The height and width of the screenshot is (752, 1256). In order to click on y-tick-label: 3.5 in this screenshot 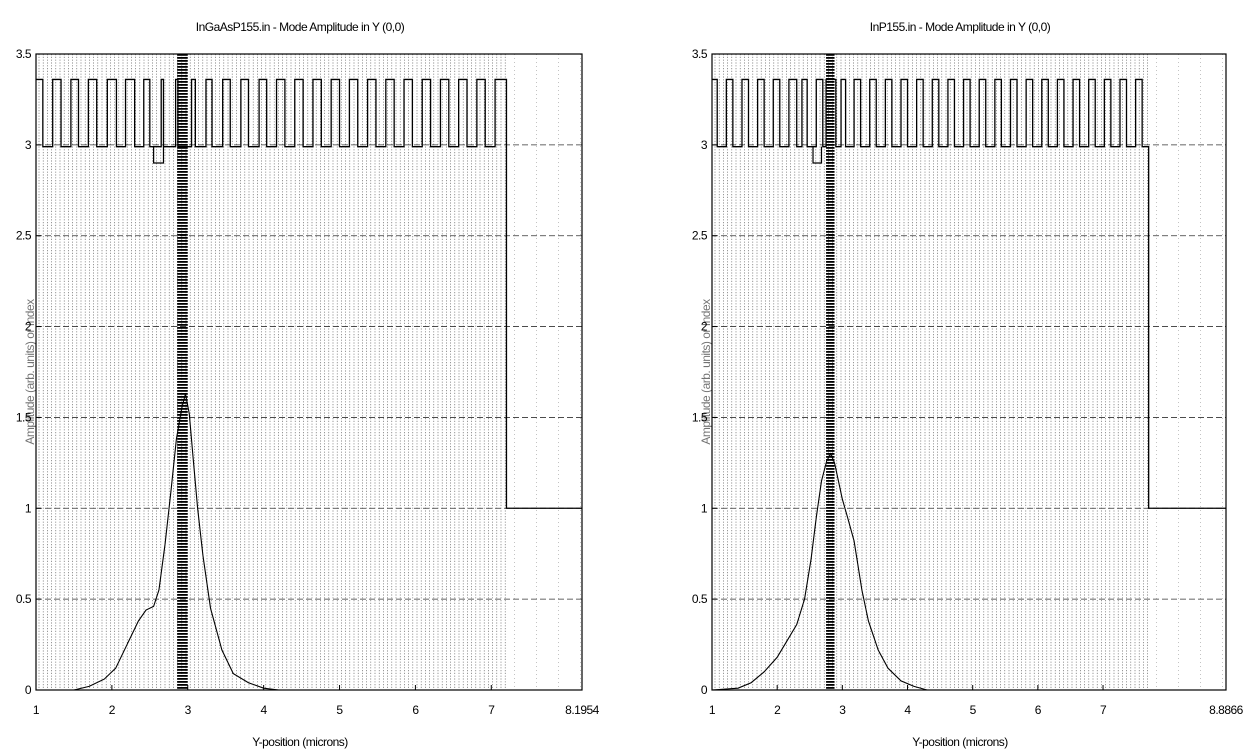, I will do `click(700, 54)`.